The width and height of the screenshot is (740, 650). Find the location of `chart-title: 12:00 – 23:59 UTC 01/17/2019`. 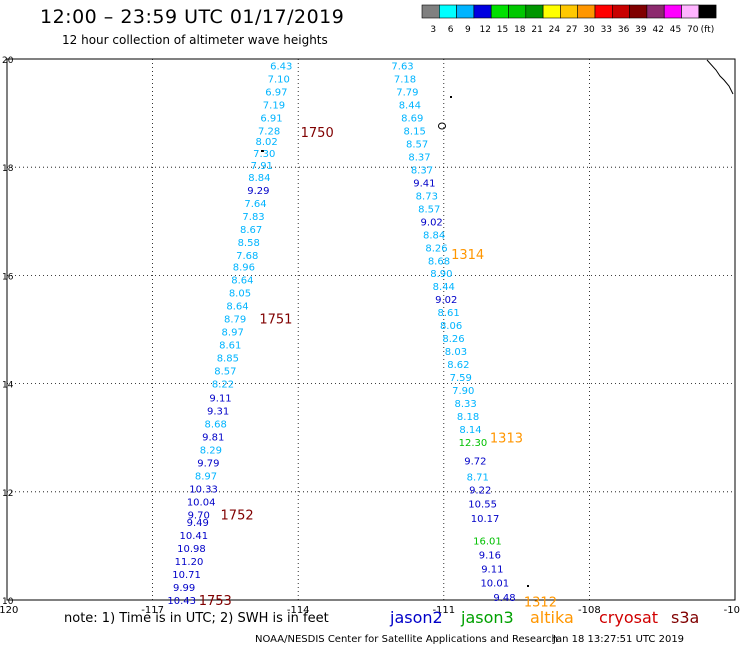

chart-title: 12:00 – 23:59 UTC 01/17/2019 is located at coordinates (192, 17).